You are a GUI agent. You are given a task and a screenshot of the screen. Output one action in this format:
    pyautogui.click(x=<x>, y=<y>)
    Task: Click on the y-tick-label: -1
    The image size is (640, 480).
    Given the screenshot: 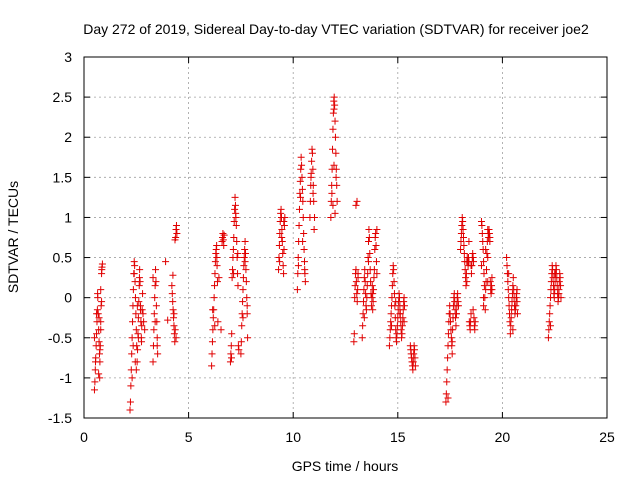 What is the action you would take?
    pyautogui.click(x=66, y=378)
    